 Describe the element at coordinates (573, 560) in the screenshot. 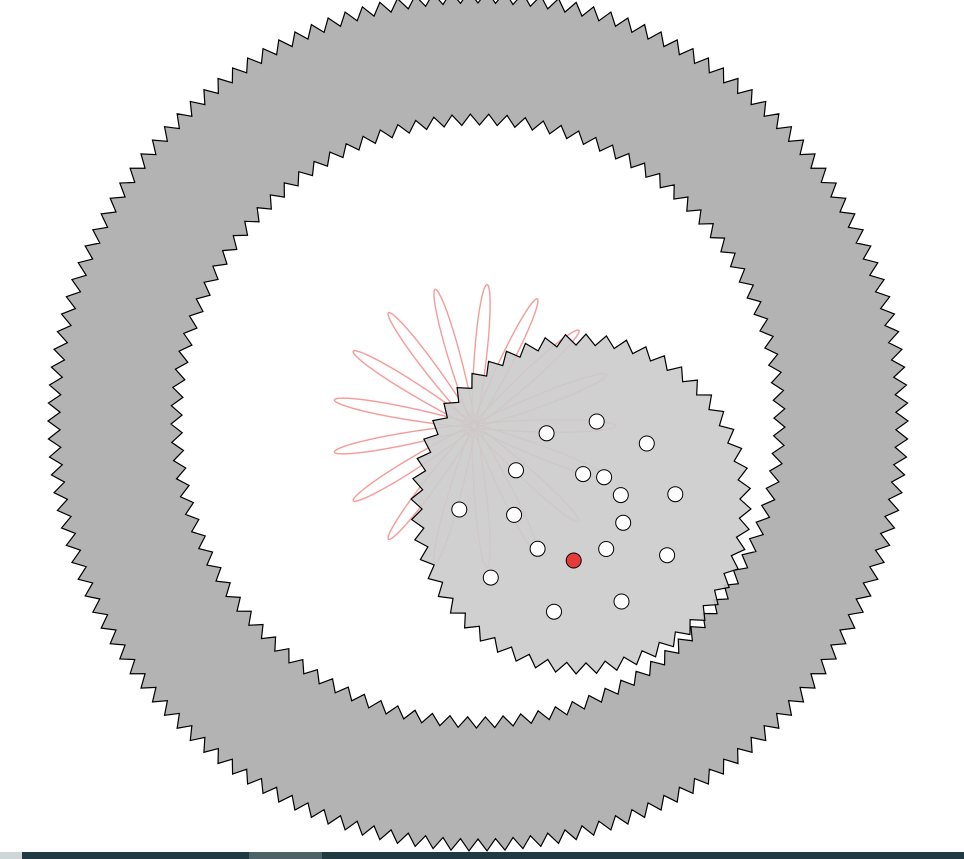

I see `pen-hole-selected` at that location.